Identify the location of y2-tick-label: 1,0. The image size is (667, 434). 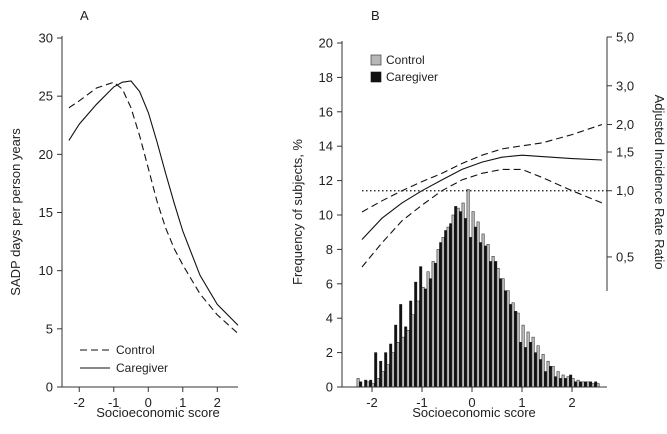
(625, 190).